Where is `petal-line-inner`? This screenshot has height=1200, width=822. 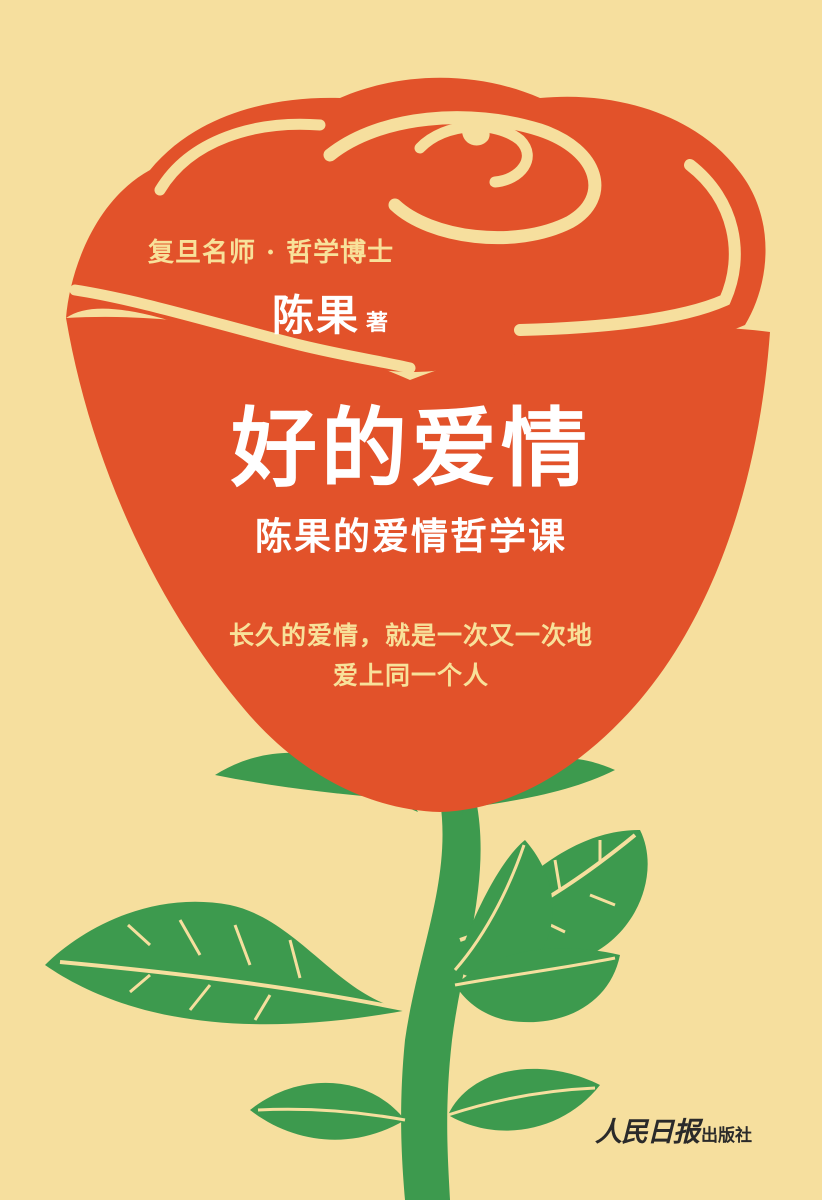 petal-line-inner is located at coordinates (473, 154).